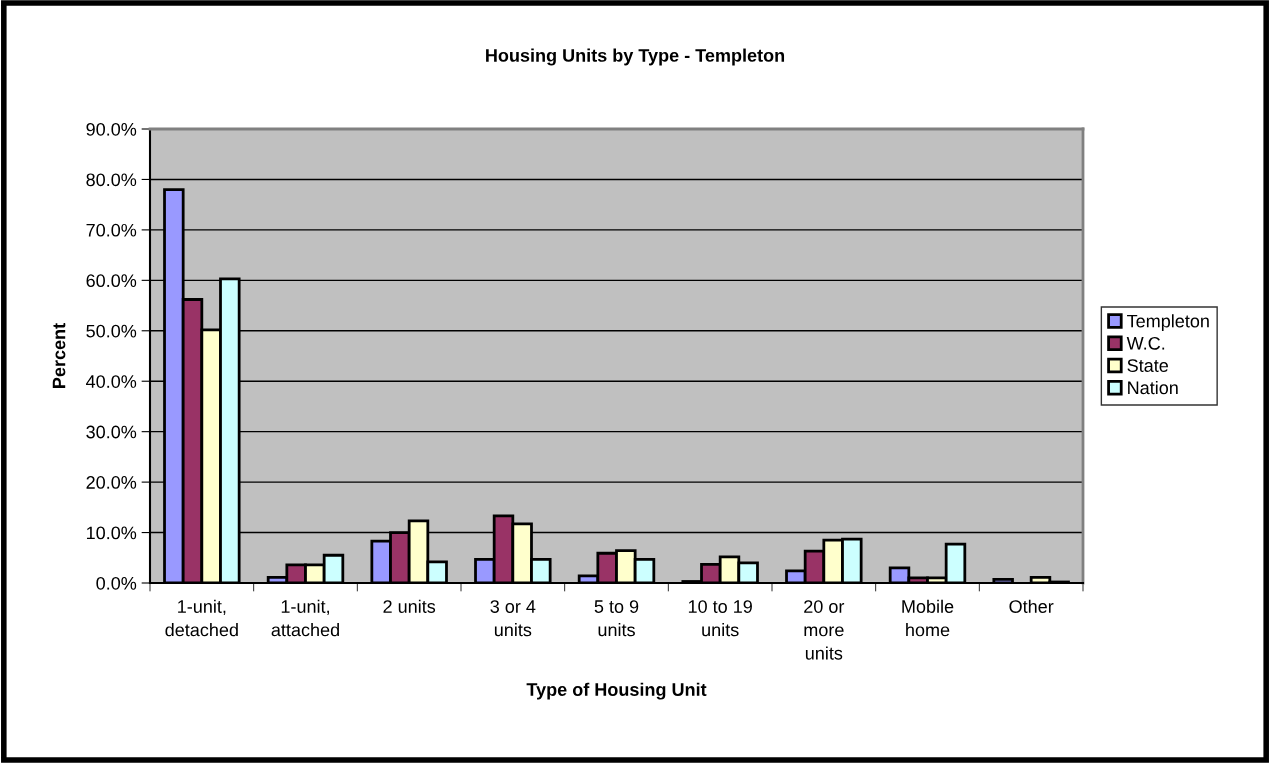 The width and height of the screenshot is (1270, 763). Describe the element at coordinates (824, 630) in the screenshot. I see `x-tick-label: 20 or more units` at that location.